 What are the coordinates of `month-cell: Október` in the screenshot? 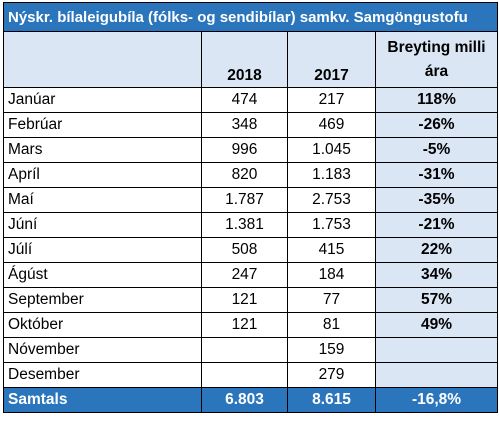 It's located at (102, 325).